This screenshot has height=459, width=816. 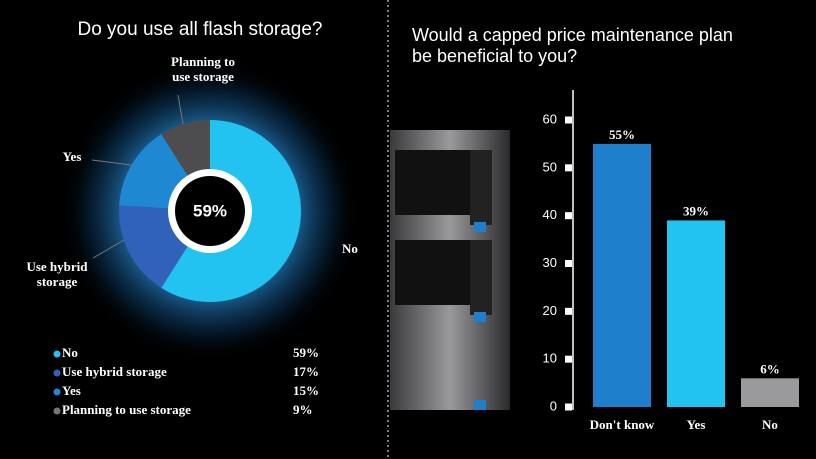 I want to click on callout-label: No, so click(x=350, y=248).